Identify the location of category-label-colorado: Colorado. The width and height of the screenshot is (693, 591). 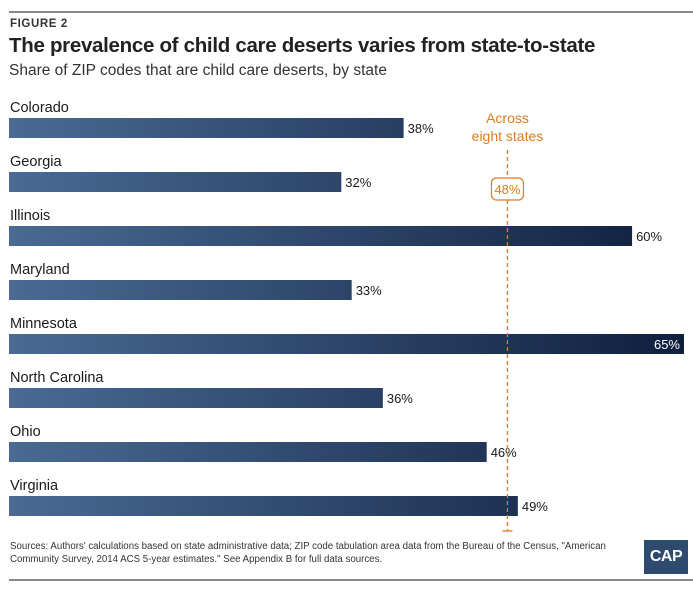
(39, 108).